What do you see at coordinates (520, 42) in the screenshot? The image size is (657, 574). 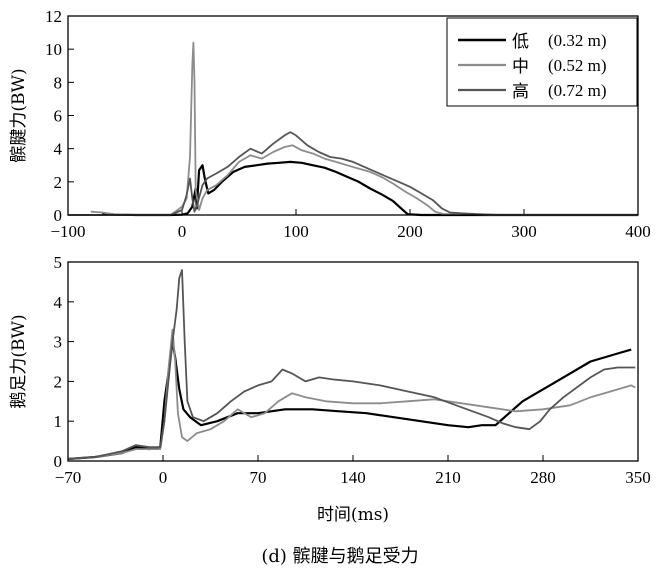 I see `legend-label: 低` at bounding box center [520, 42].